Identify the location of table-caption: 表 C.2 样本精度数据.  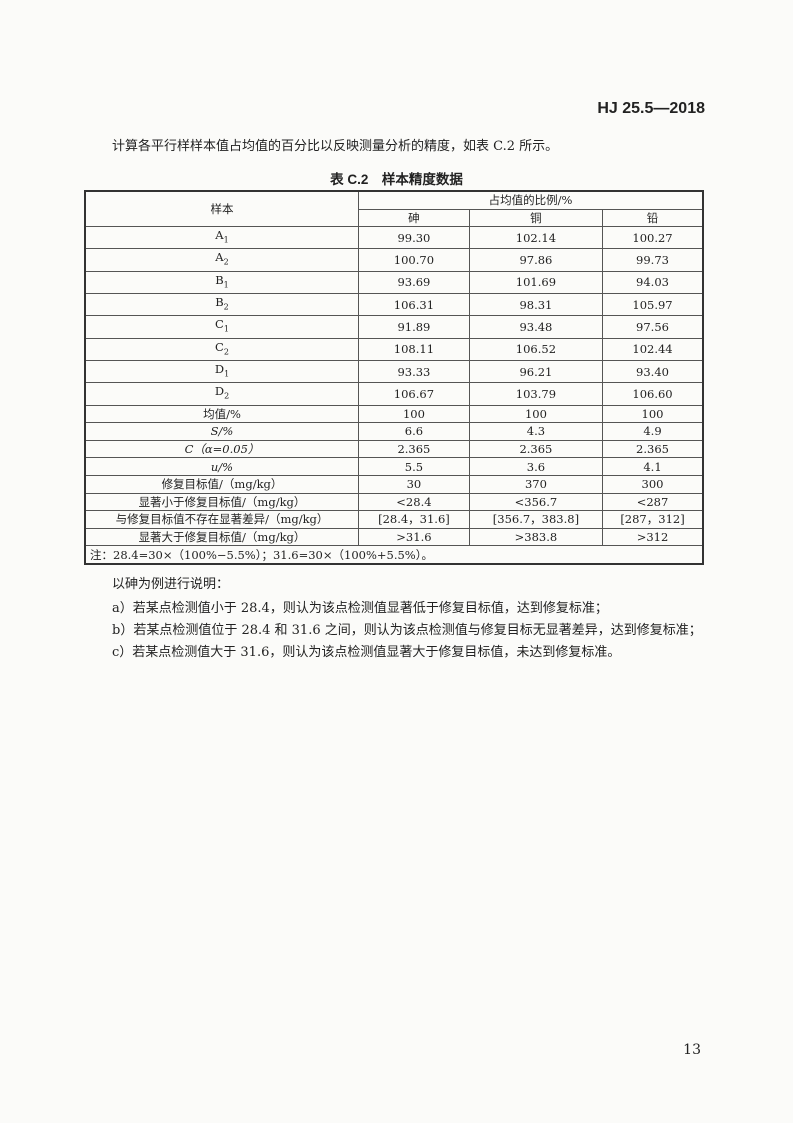
(396, 179).